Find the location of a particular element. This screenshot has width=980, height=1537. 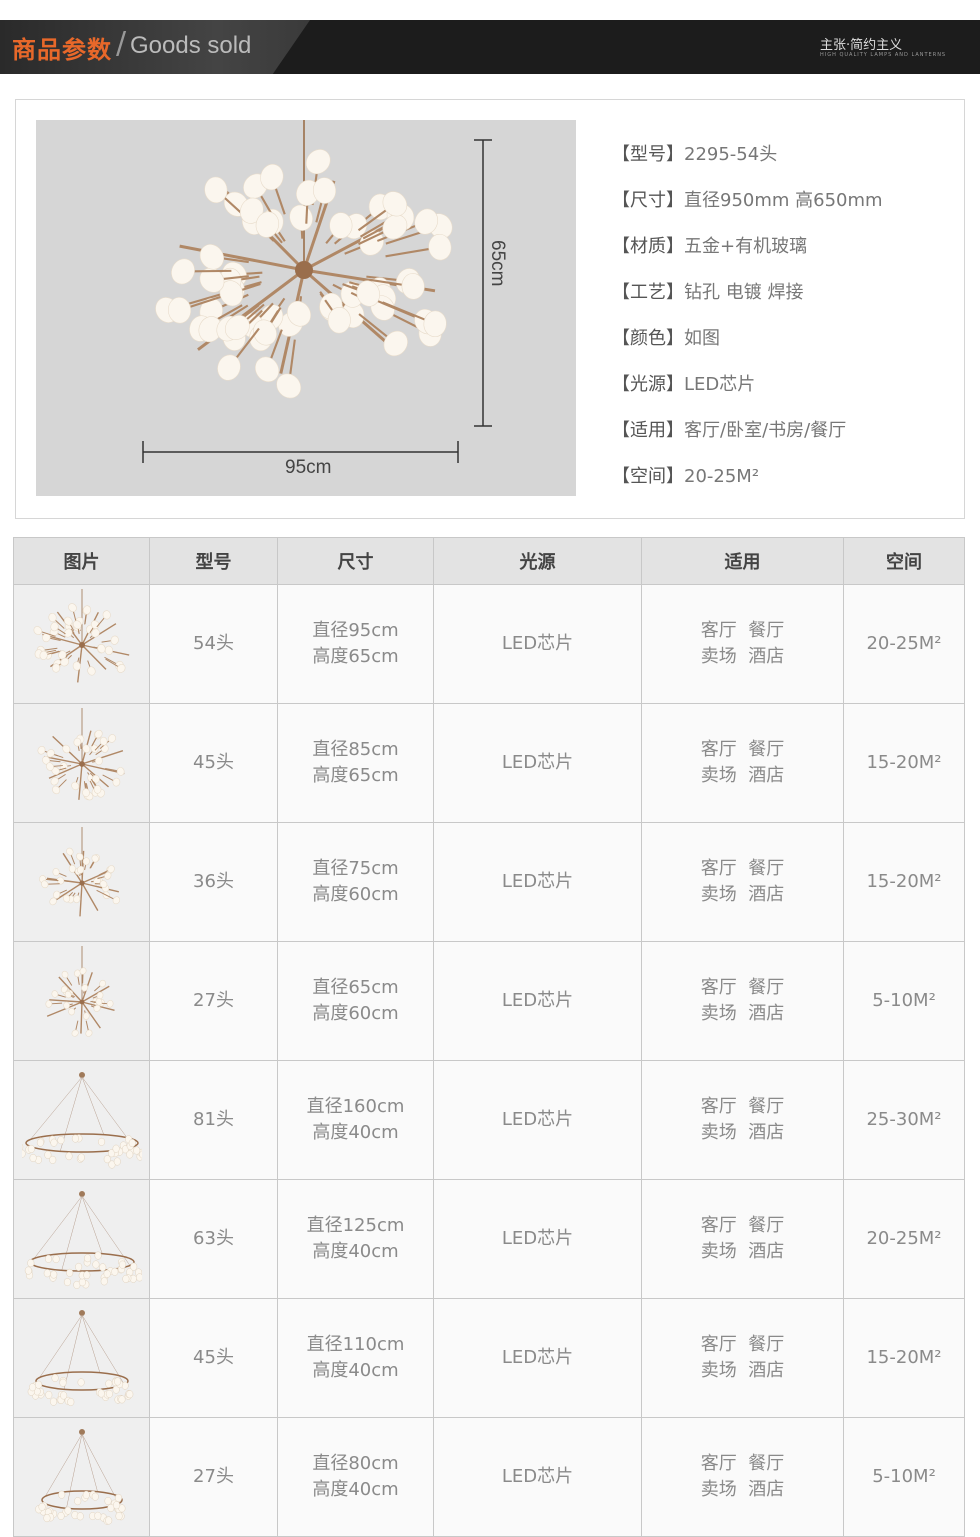

variant-space: 25-30M² is located at coordinates (904, 1120).